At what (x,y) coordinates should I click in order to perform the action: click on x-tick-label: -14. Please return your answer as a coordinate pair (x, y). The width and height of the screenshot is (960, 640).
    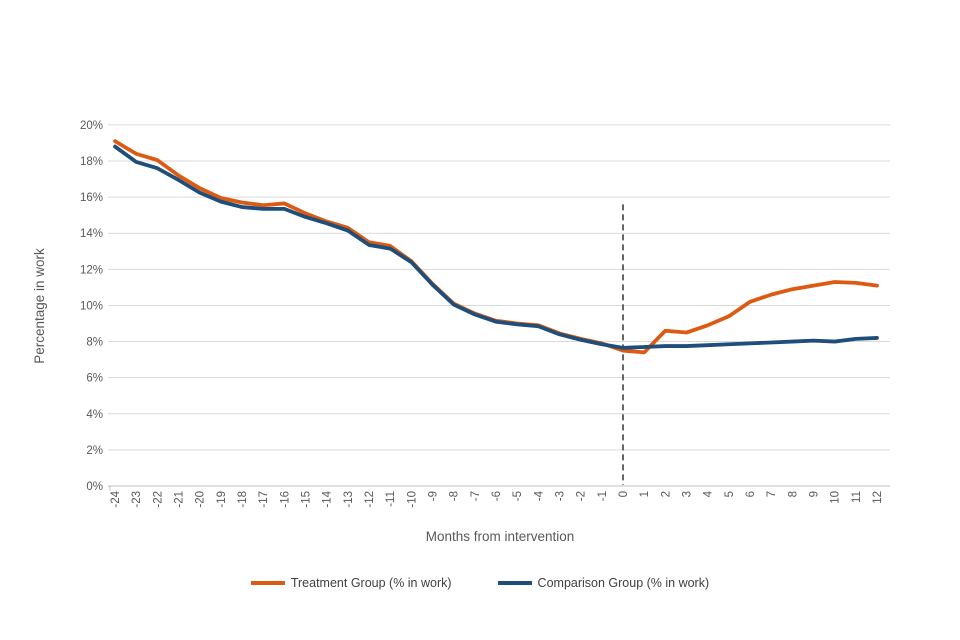
    Looking at the image, I should click on (328, 498).